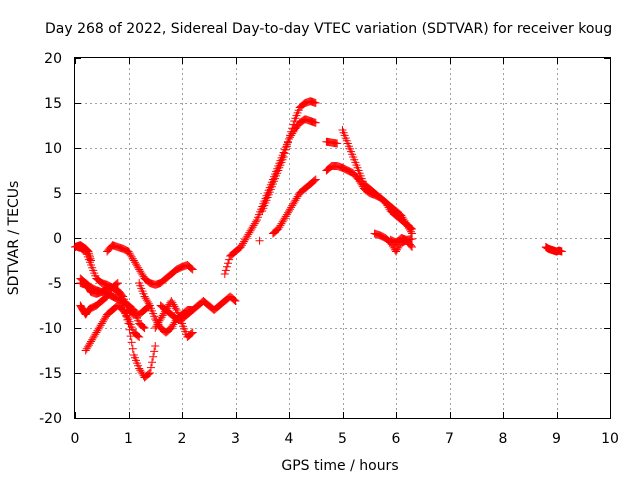 This screenshot has width=640, height=480. What do you see at coordinates (57, 194) in the screenshot?
I see `y-tick-label: 5` at bounding box center [57, 194].